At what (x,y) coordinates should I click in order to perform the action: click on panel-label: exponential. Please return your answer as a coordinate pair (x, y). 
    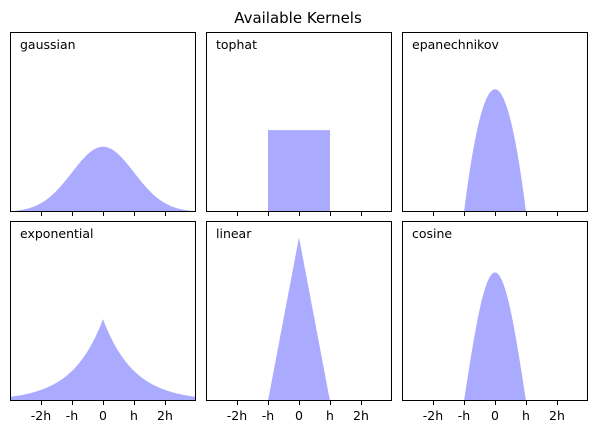
    Looking at the image, I should click on (57, 233).